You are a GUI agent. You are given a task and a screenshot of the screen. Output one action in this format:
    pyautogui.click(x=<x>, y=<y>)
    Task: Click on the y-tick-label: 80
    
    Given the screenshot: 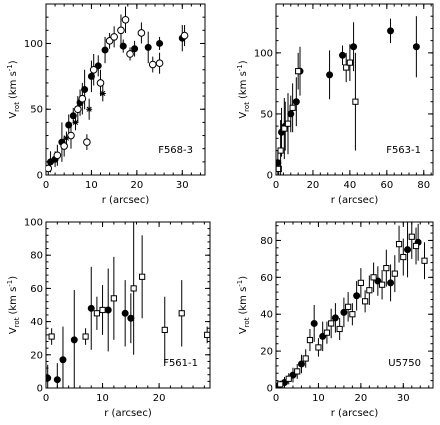 What is the action you would take?
    pyautogui.click(x=36, y=256)
    